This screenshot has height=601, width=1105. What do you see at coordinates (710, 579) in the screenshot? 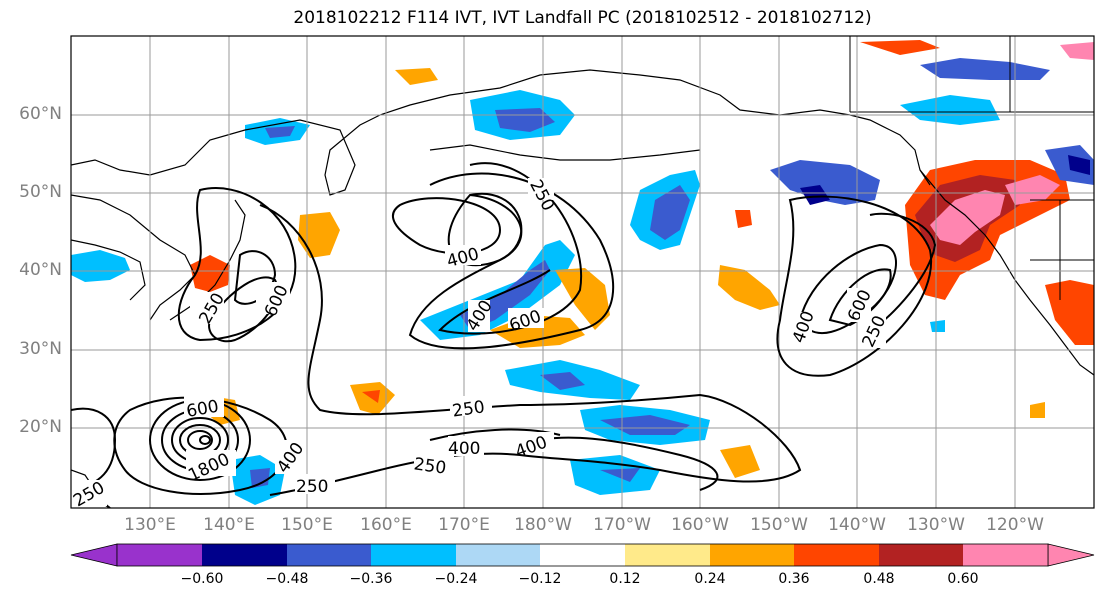
I see `colorbar-tick-label: 0.24` at bounding box center [710, 579].